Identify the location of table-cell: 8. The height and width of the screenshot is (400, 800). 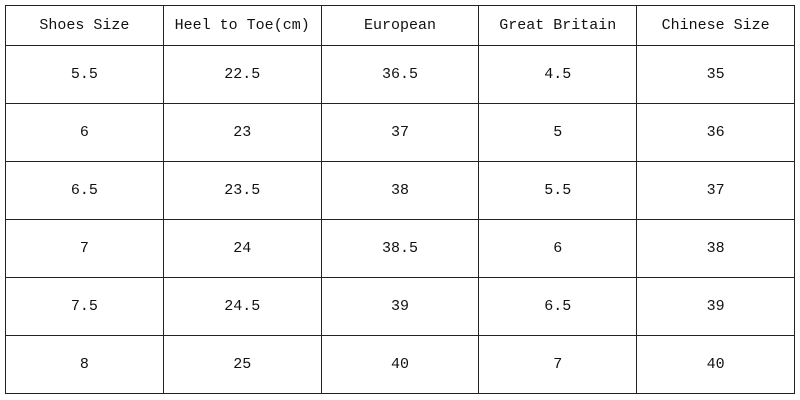
(84, 364).